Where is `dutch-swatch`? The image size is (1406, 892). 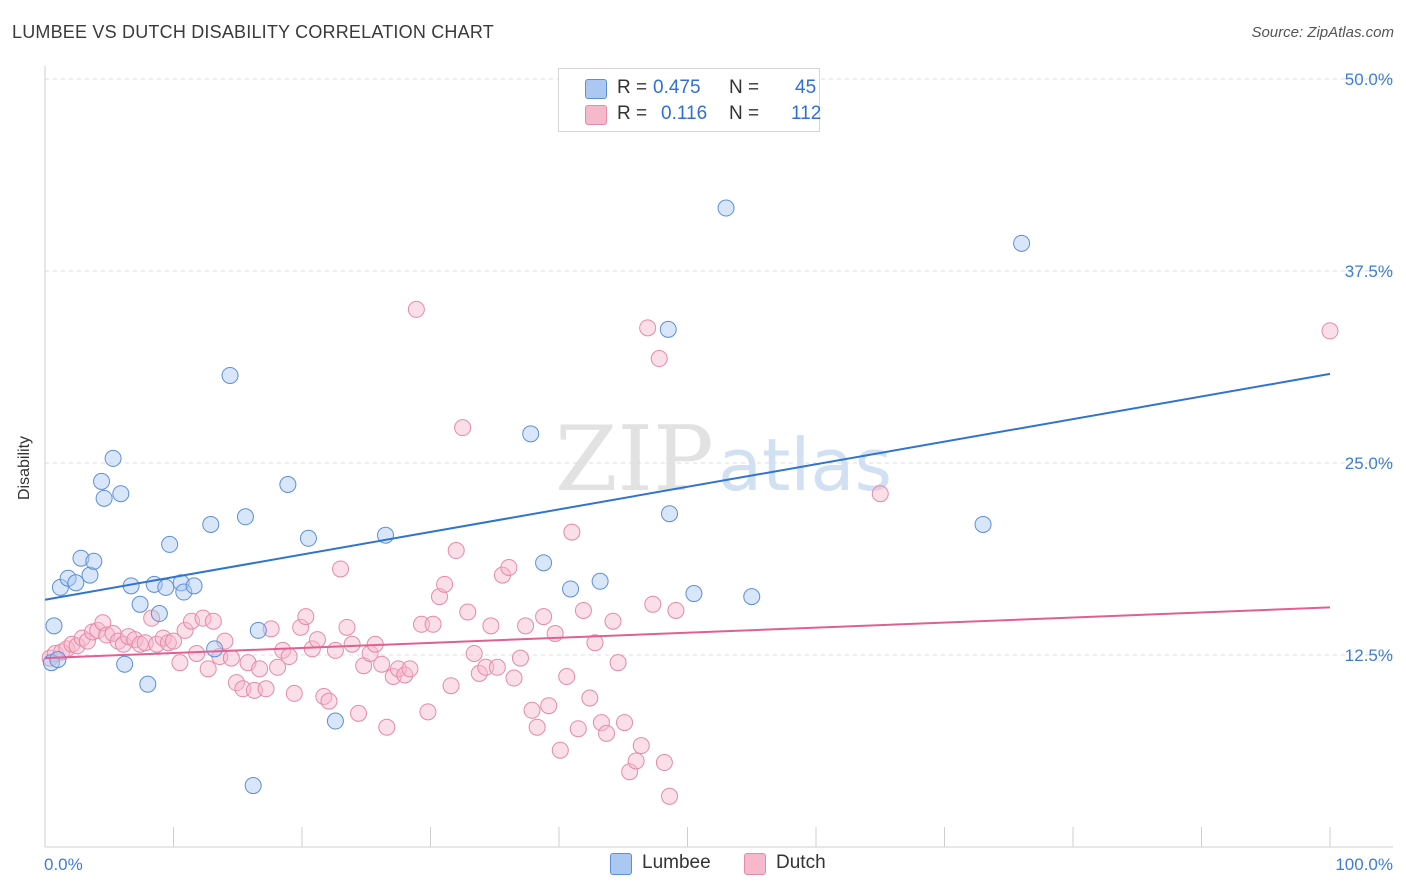
dutch-swatch is located at coordinates (755, 864).